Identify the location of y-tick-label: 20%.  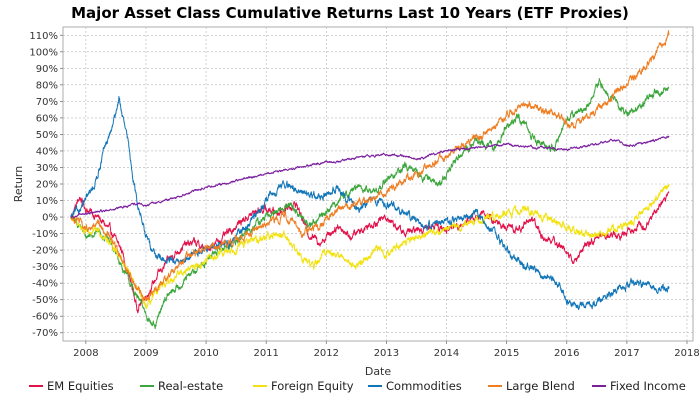
(47, 185).